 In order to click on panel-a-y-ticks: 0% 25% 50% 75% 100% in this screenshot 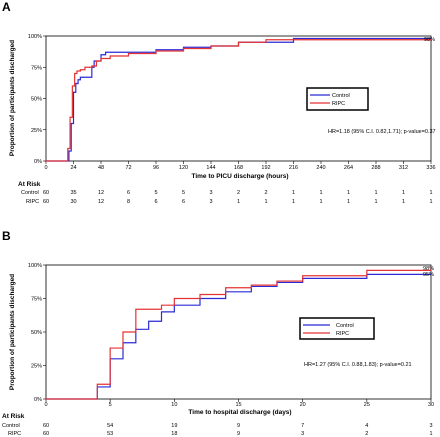, I will do `click(37, 99)`.